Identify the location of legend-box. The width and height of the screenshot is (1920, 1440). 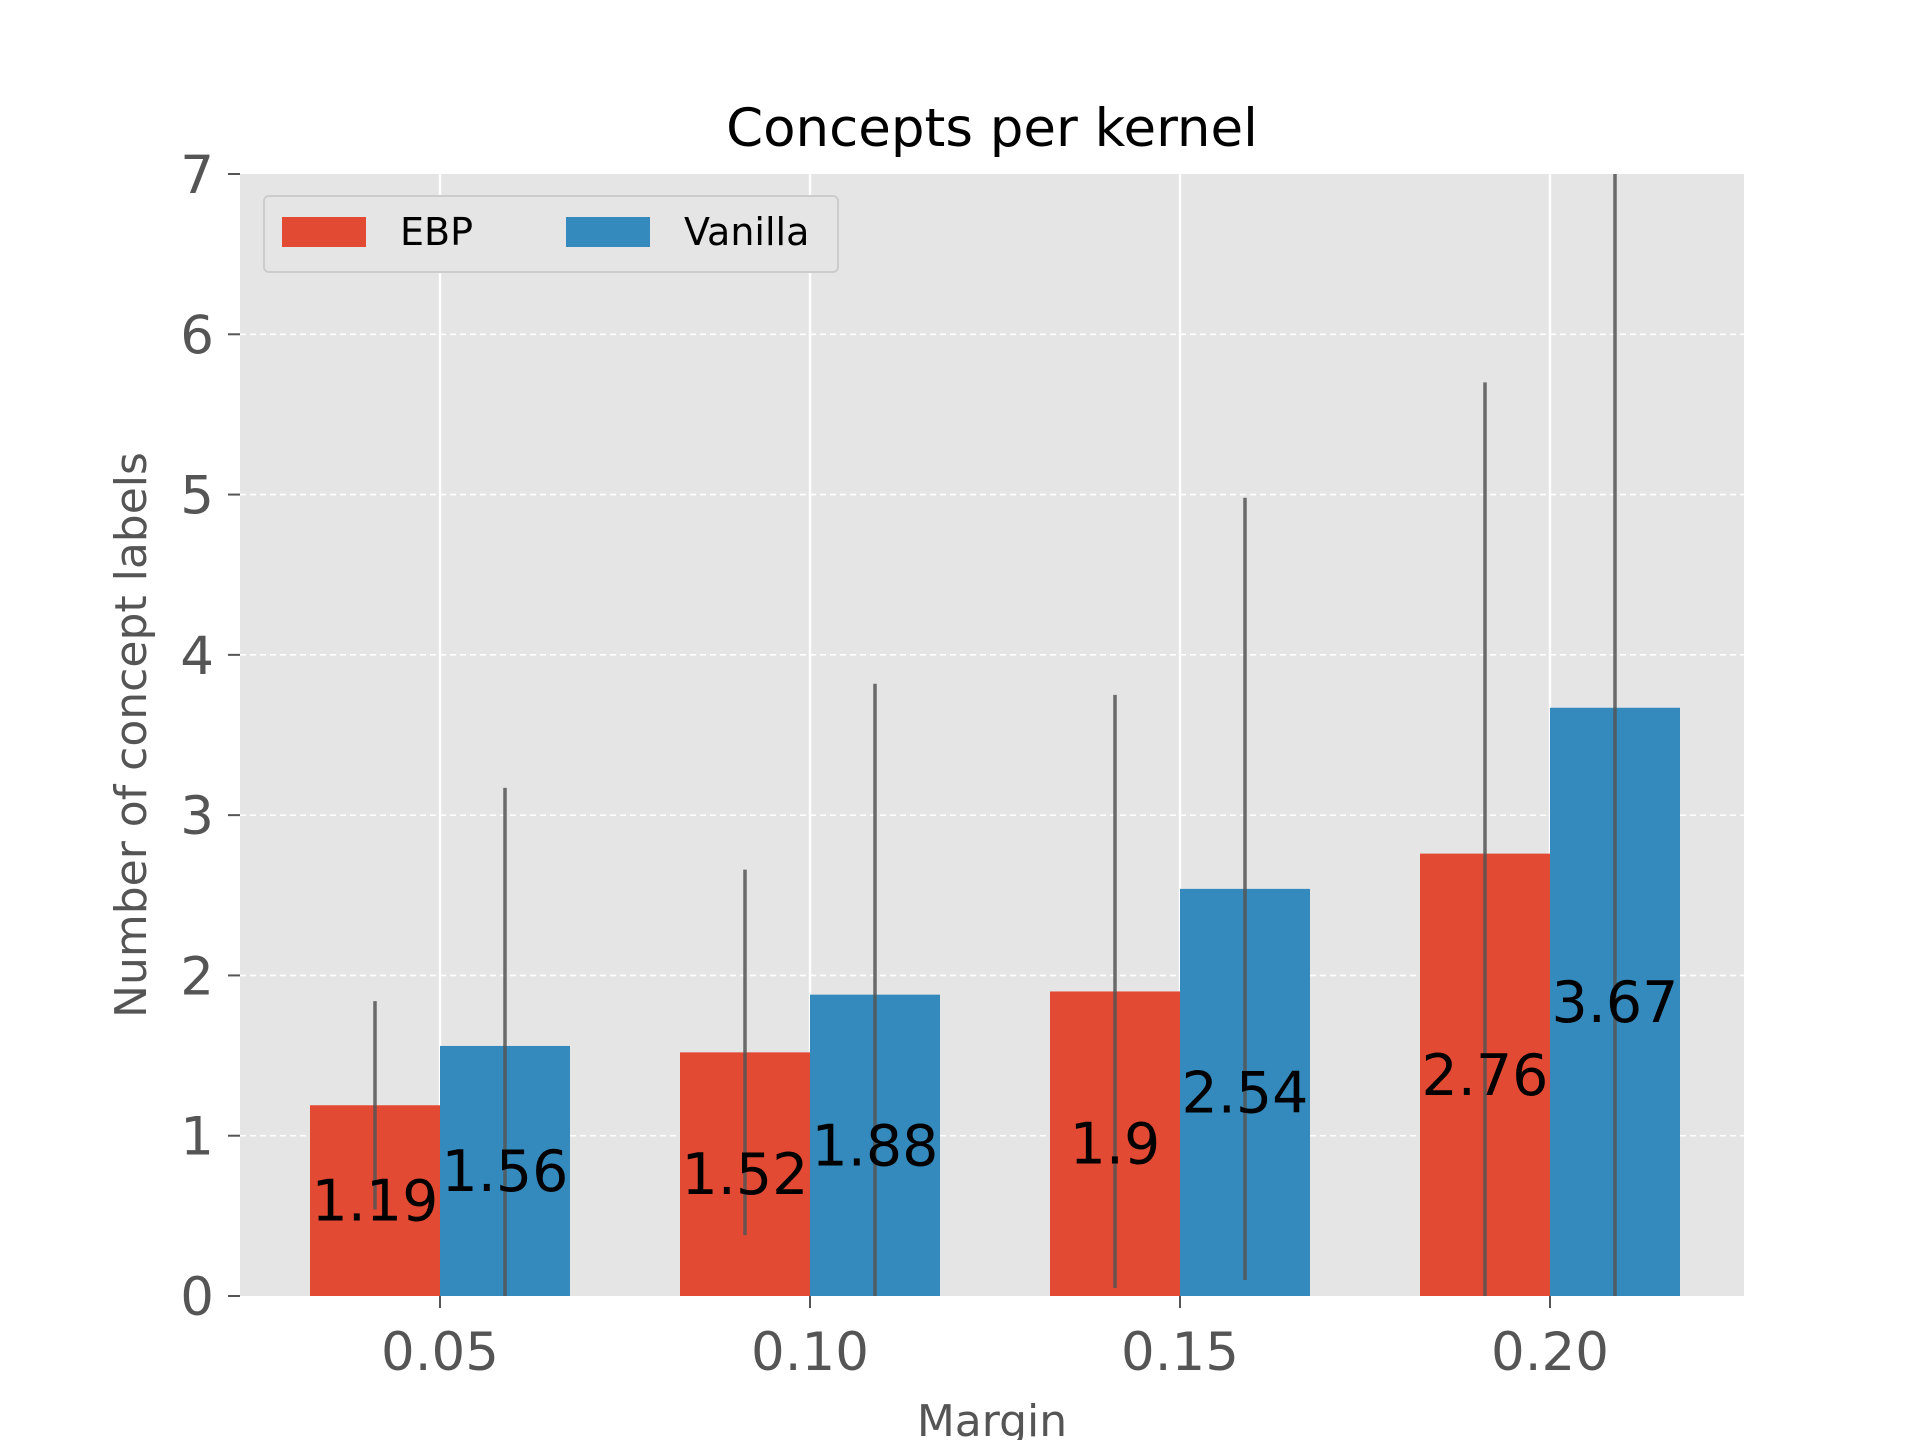
(551, 234).